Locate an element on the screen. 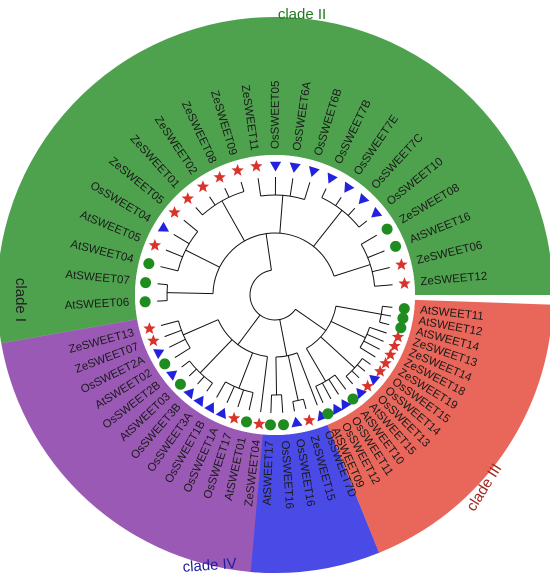 This screenshot has width=550, height=585. leaf-label: AtSWEET17 is located at coordinates (269, 473).